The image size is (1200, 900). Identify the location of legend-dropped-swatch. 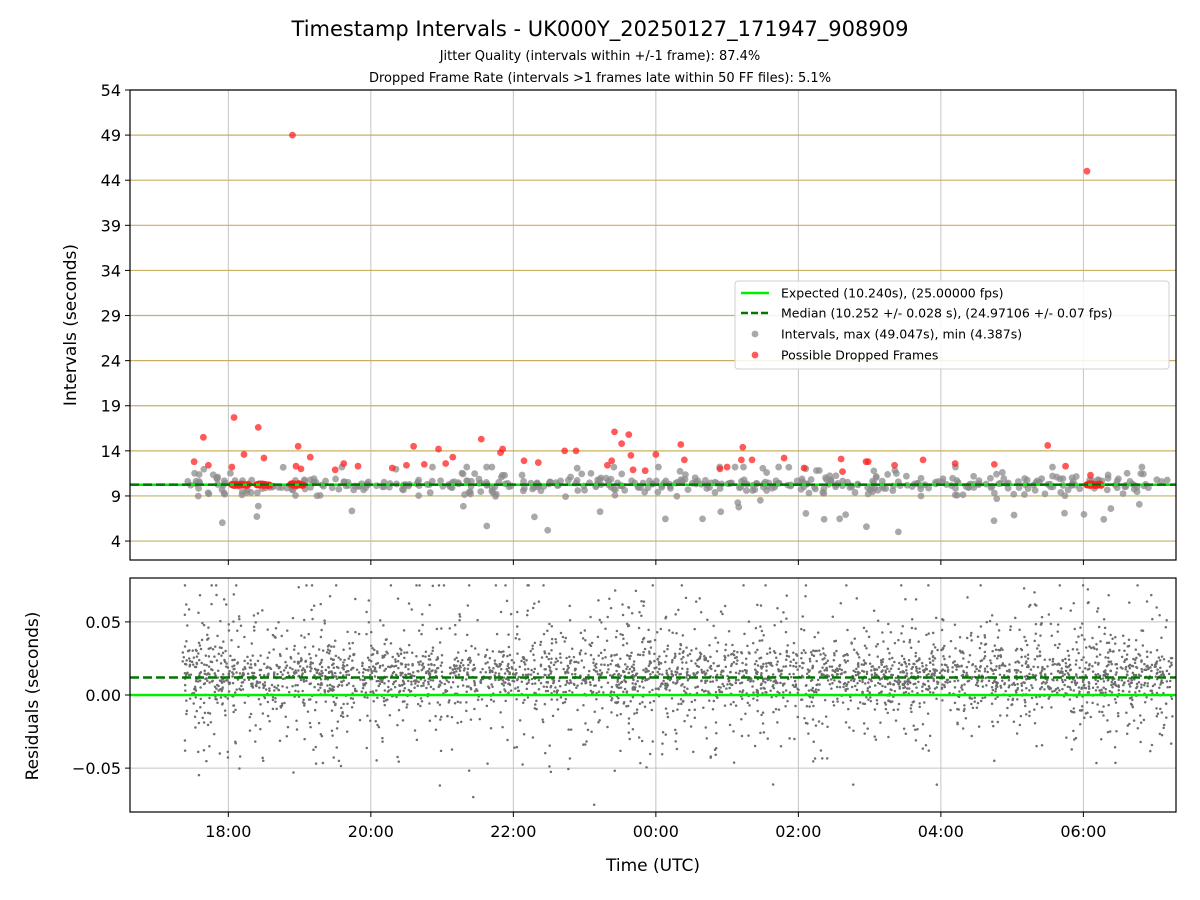
(755, 355).